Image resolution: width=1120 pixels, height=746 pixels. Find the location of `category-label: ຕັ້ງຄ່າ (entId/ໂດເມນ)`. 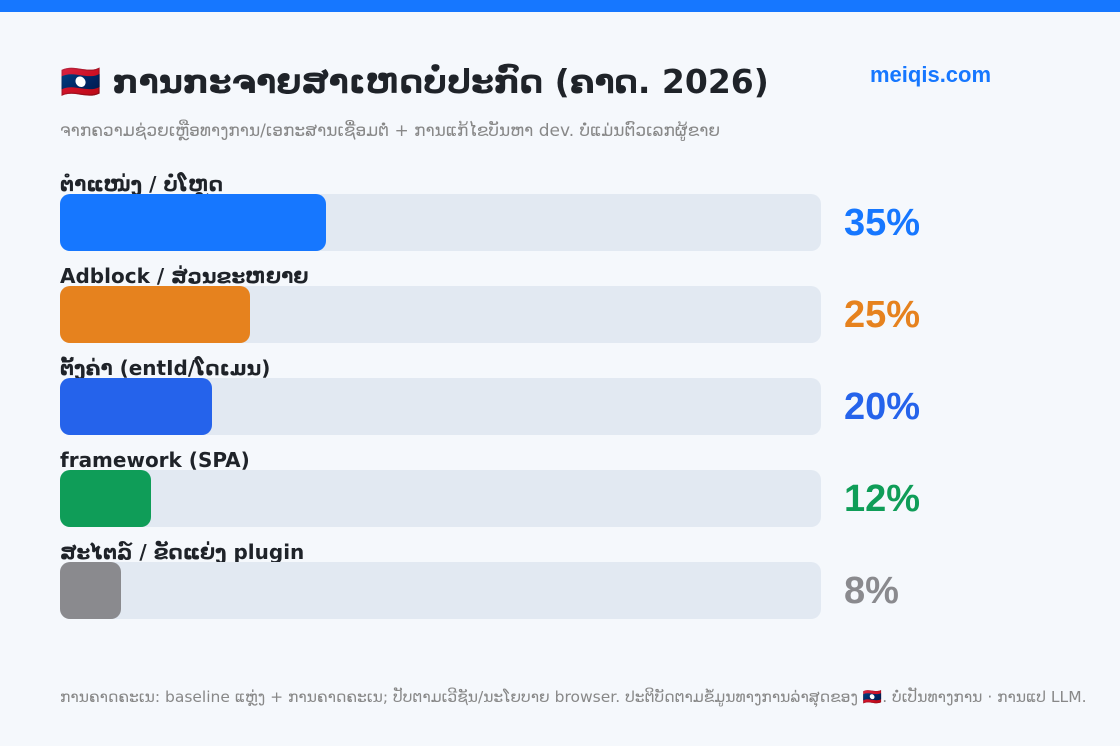

category-label: ຕັ້ງຄ່າ (entId/ໂດເມນ) is located at coordinates (165, 368).